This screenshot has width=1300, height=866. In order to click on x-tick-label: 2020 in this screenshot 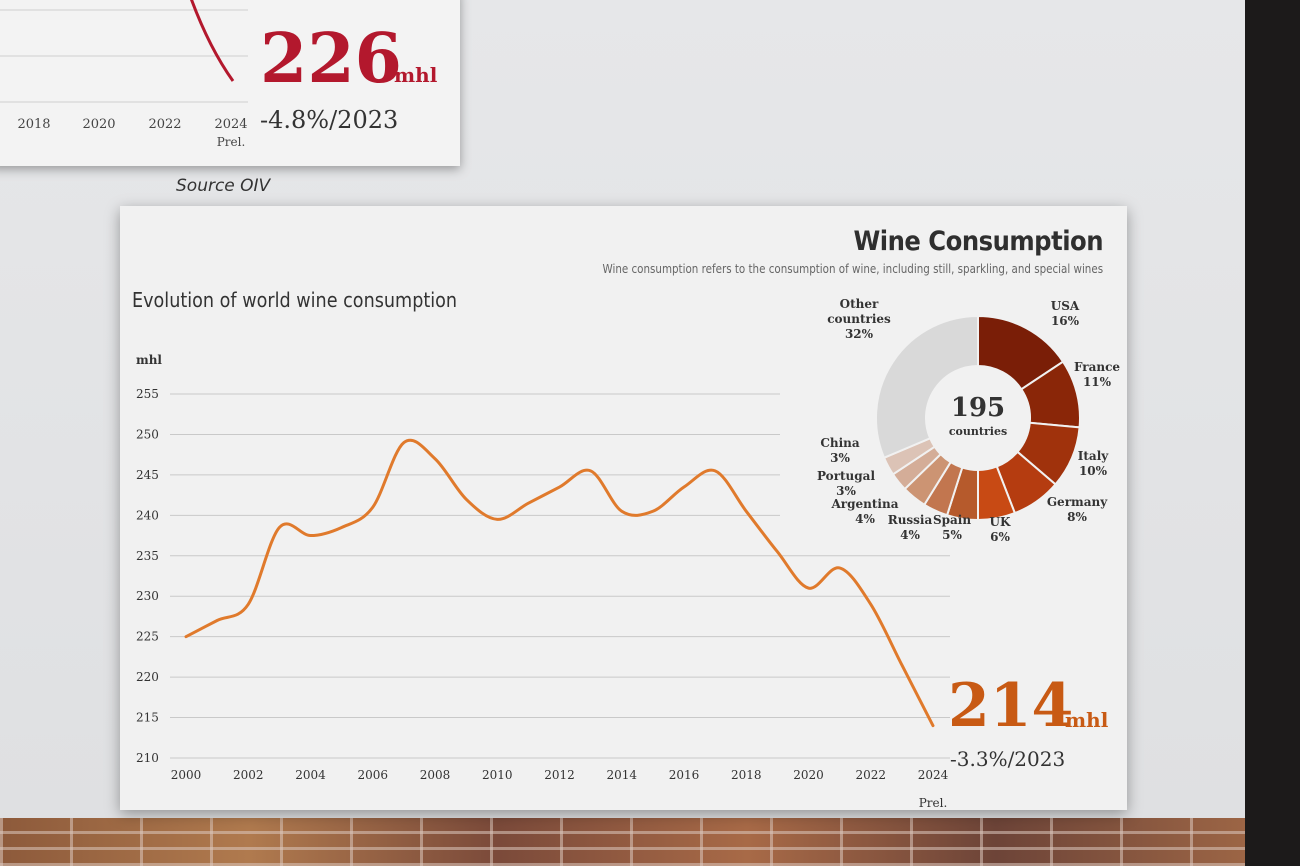, I will do `click(808, 775)`.